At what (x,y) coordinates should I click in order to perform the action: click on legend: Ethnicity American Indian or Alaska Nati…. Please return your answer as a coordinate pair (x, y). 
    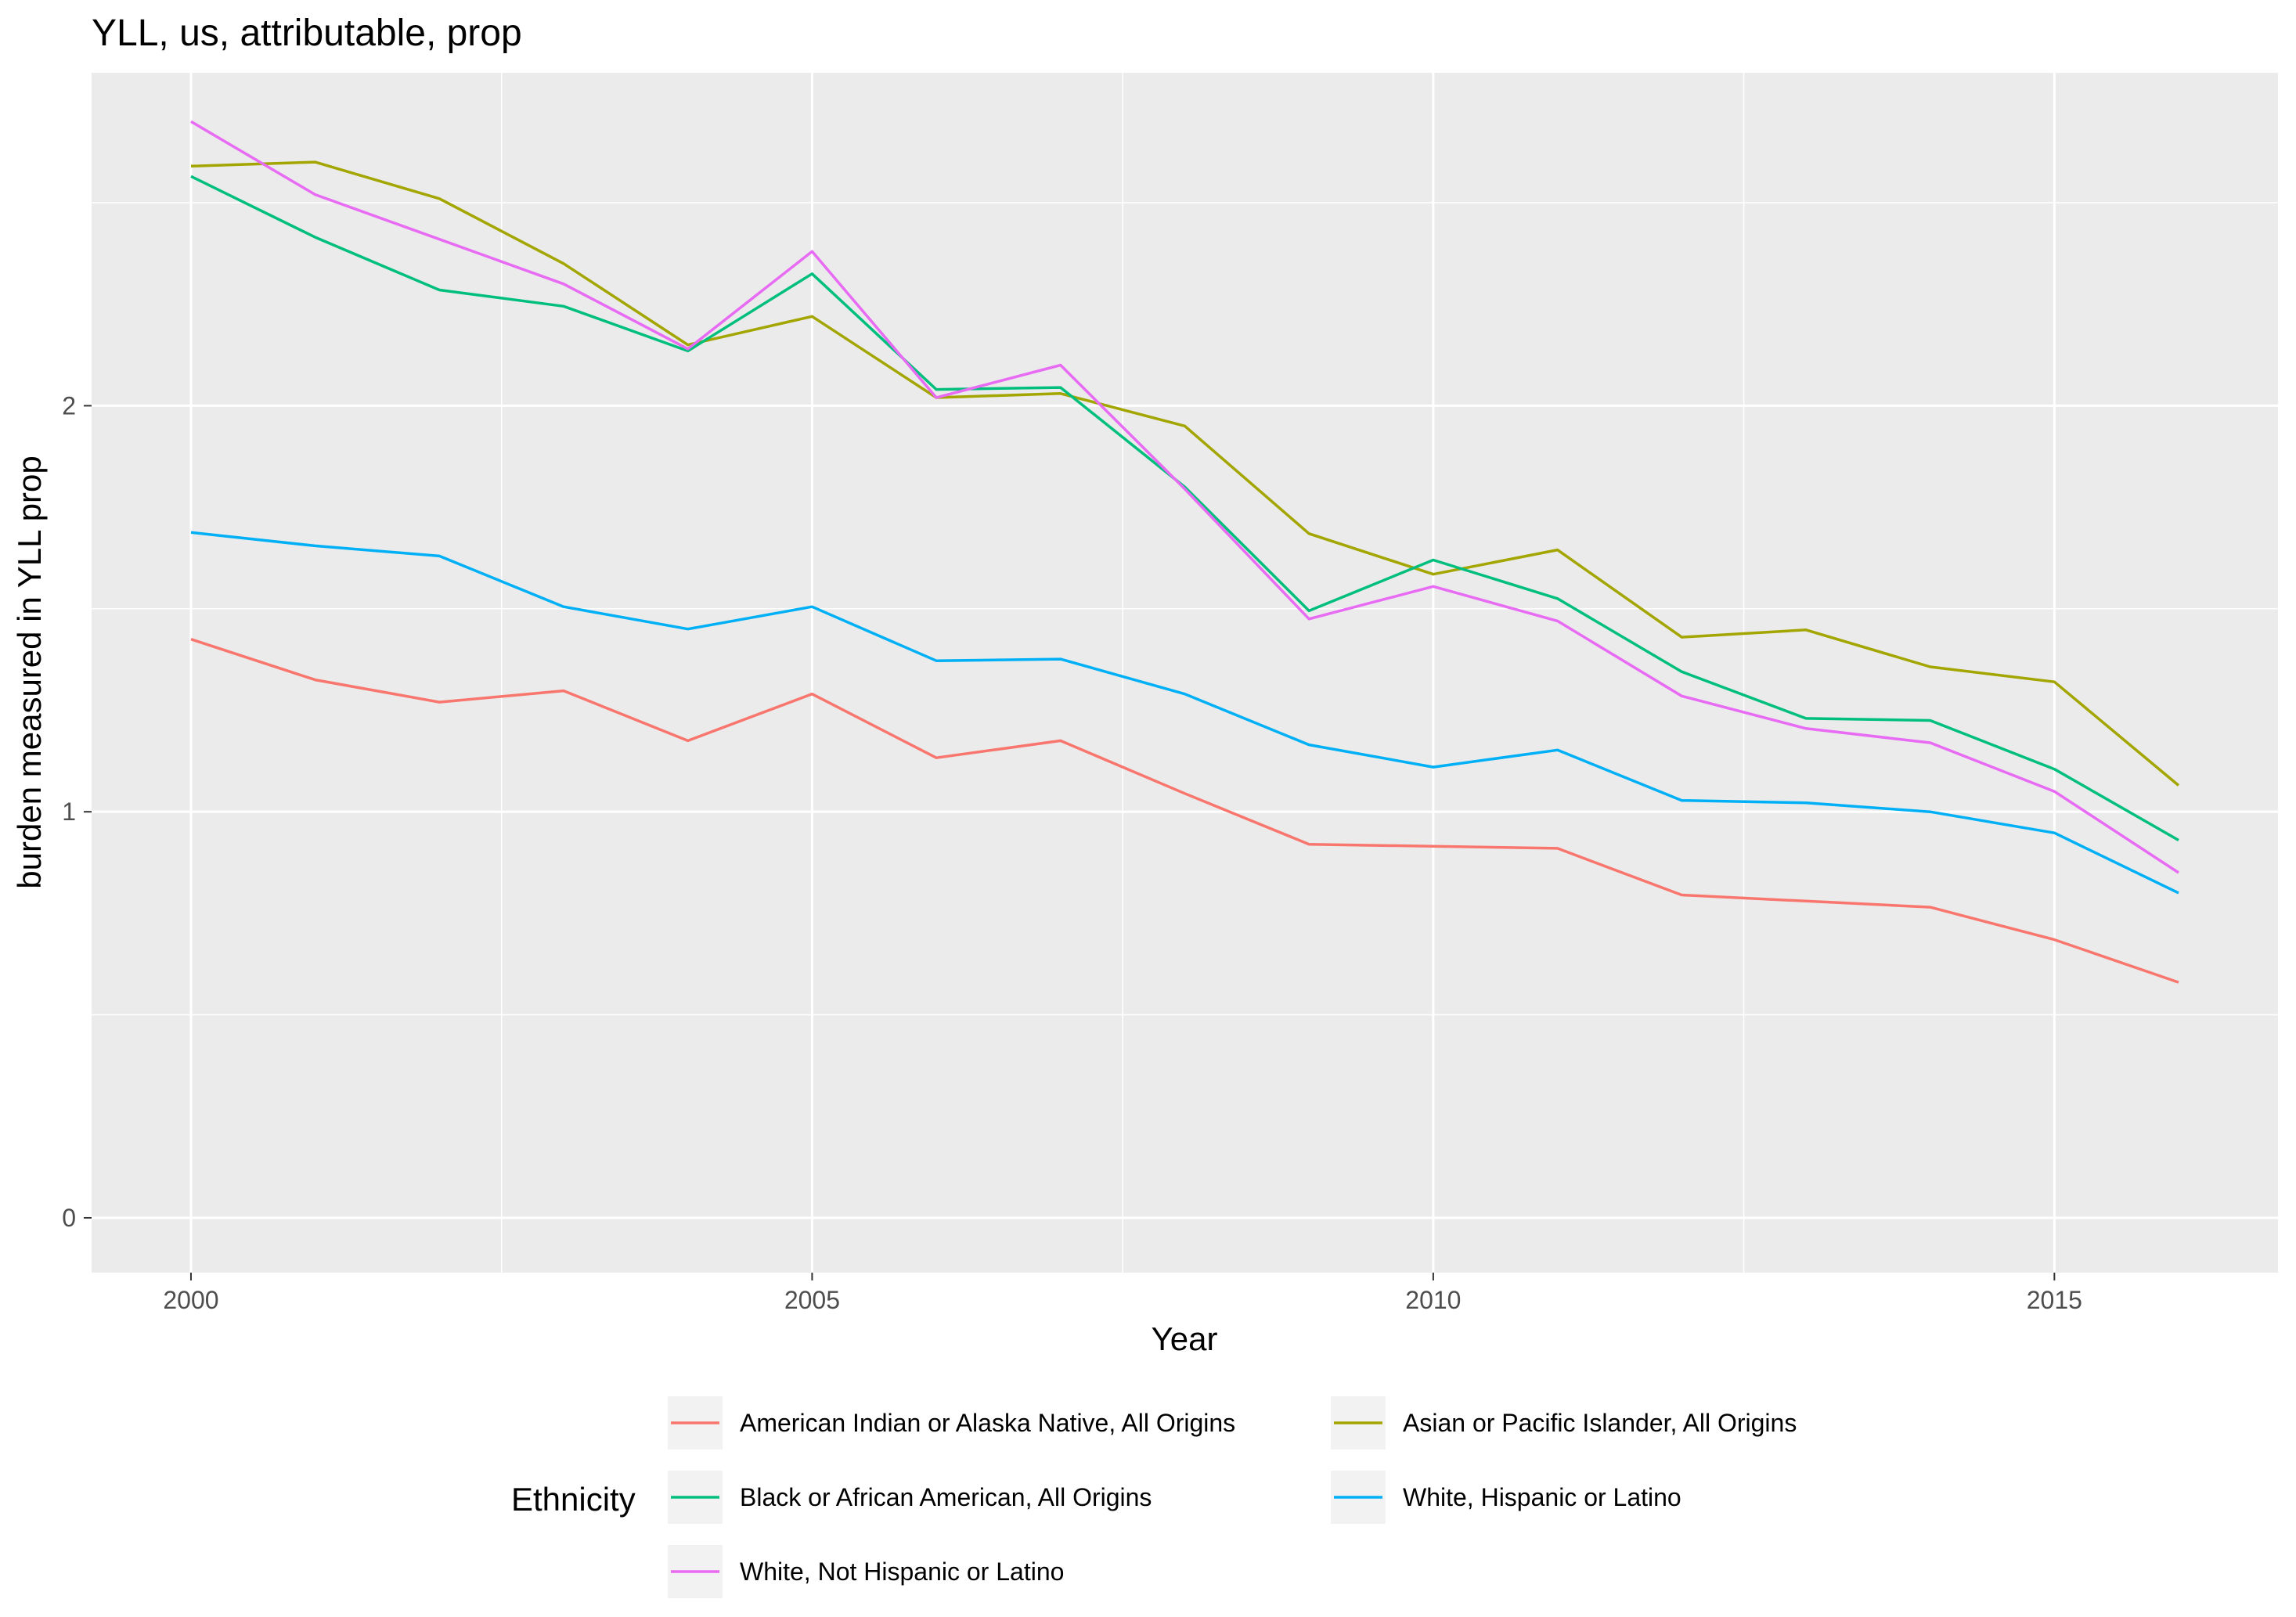
    Looking at the image, I should click on (1154, 1497).